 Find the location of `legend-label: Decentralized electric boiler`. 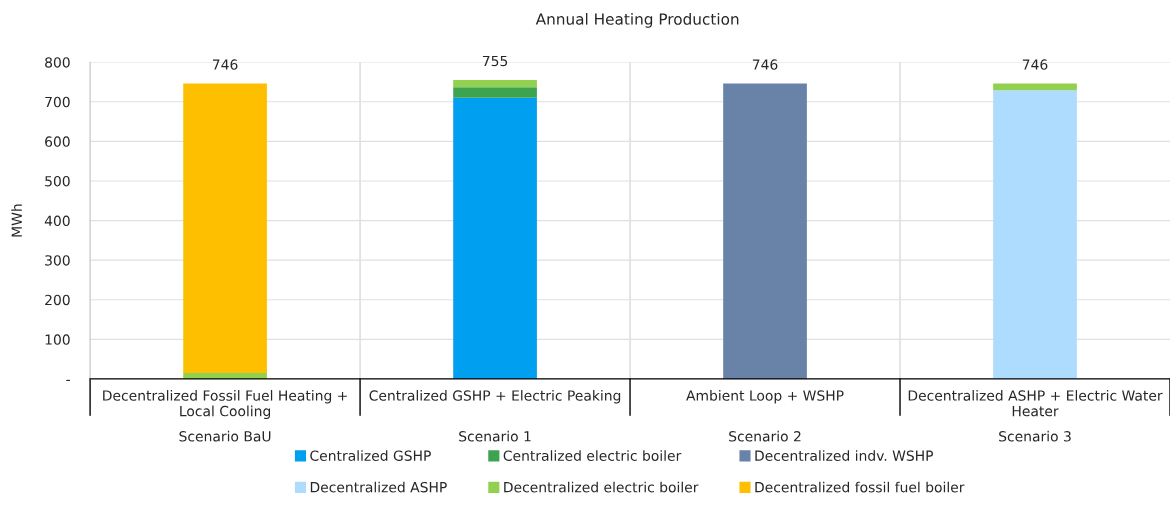

legend-label: Decentralized electric boiler is located at coordinates (601, 487).